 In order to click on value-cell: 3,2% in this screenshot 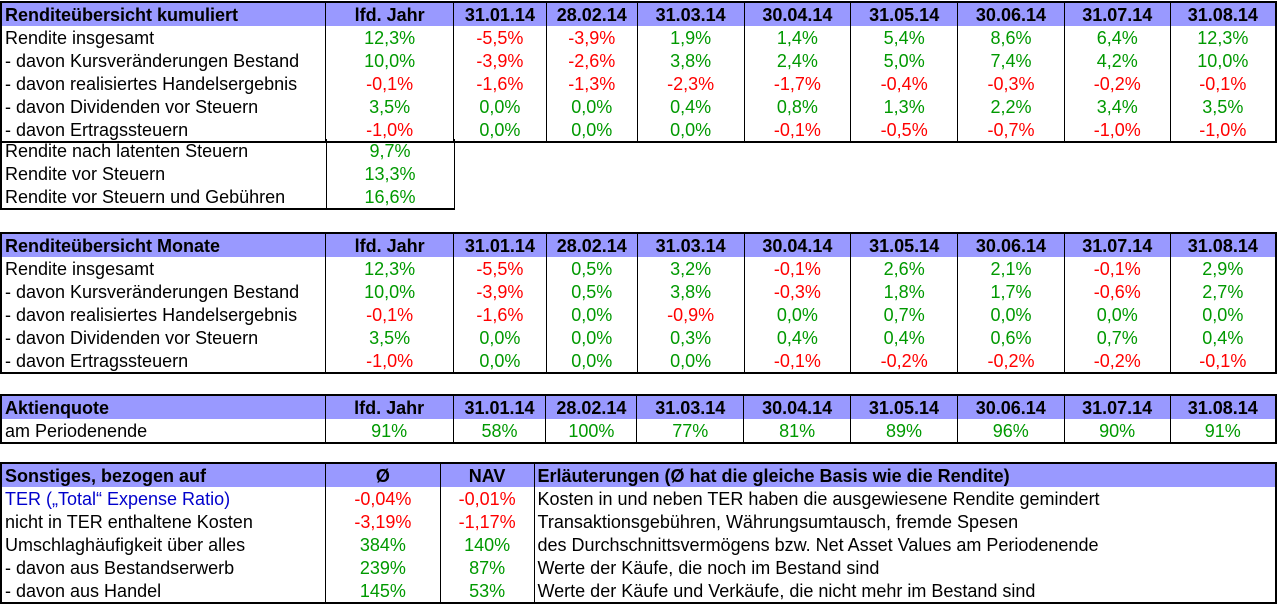, I will do `click(690, 268)`.